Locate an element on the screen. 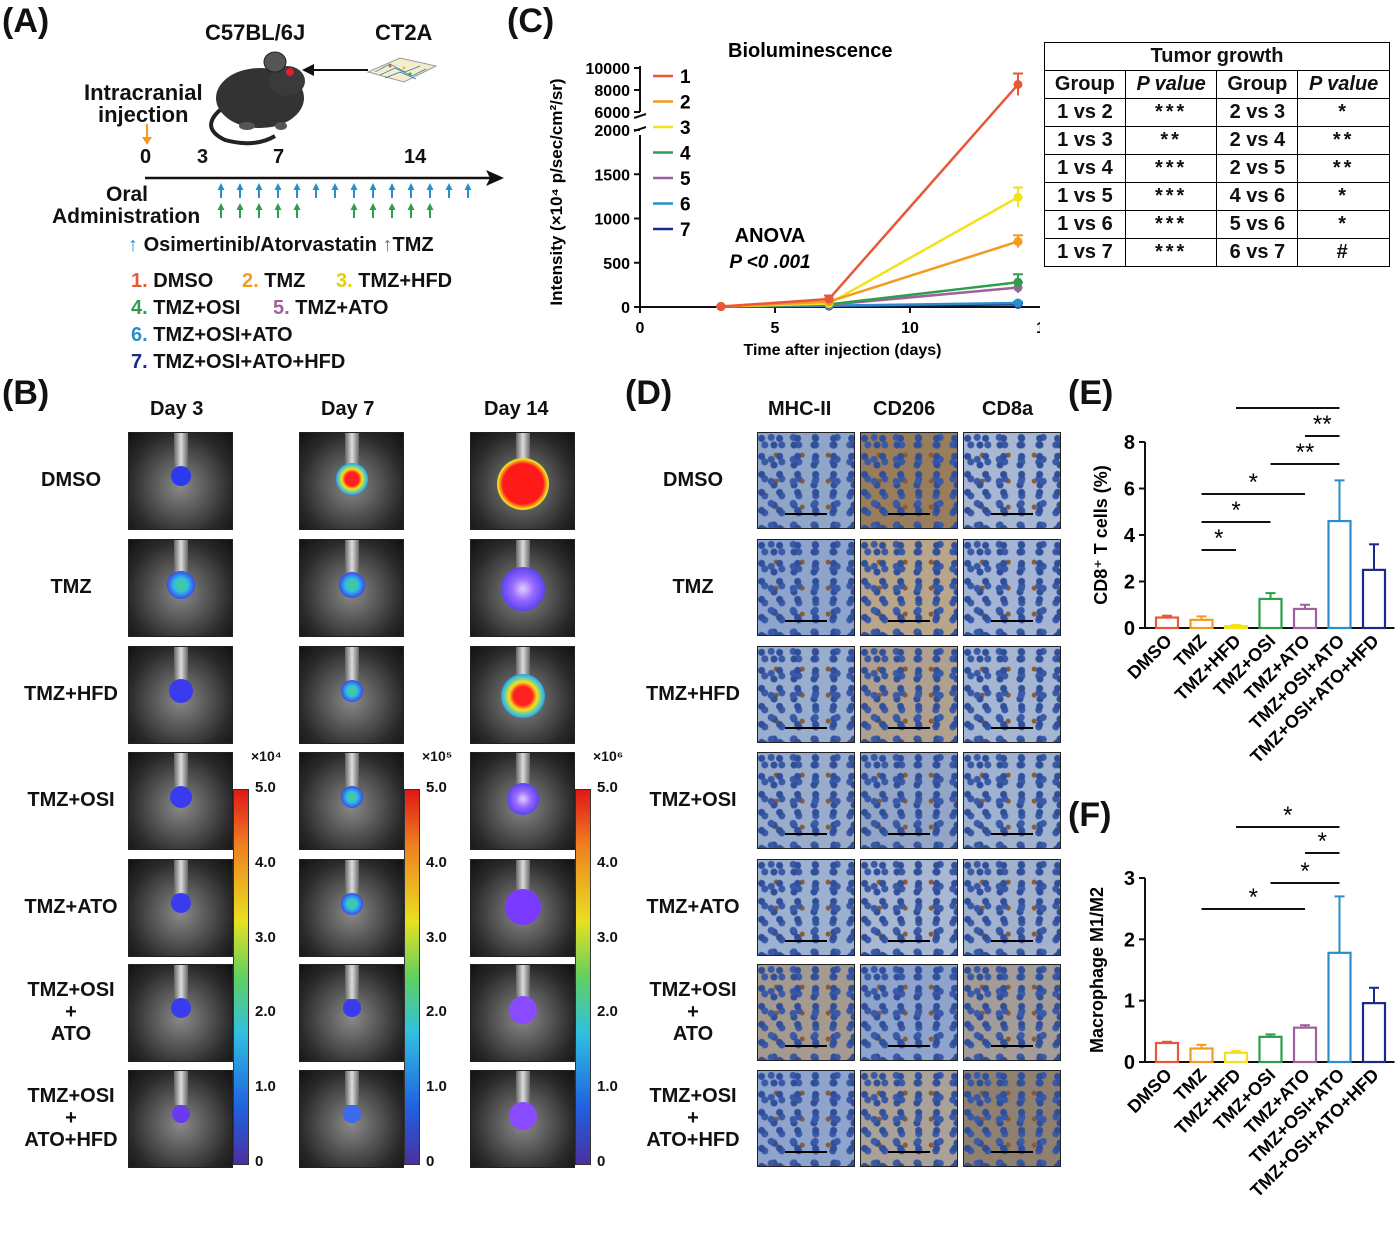 This screenshot has height=1239, width=1400. table-cell: 4 vs 6 is located at coordinates (1257, 196).